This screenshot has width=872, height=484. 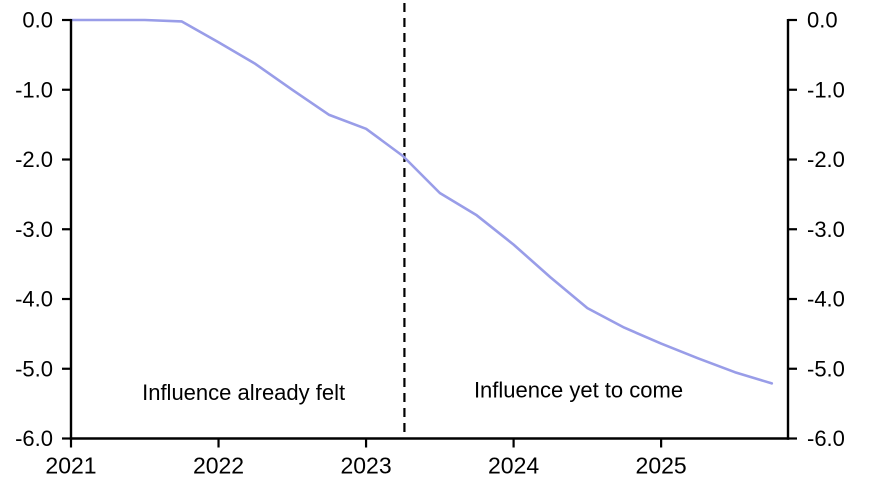 I want to click on x-tick-label: 2022, so click(x=218, y=466).